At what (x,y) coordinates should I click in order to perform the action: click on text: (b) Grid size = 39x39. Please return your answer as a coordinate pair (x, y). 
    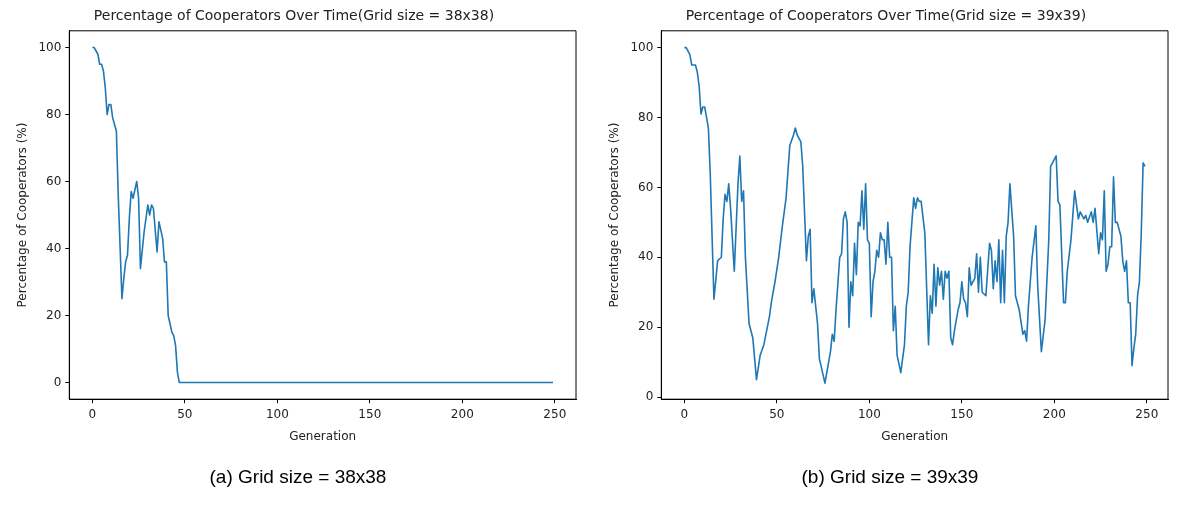
    Looking at the image, I should click on (890, 477).